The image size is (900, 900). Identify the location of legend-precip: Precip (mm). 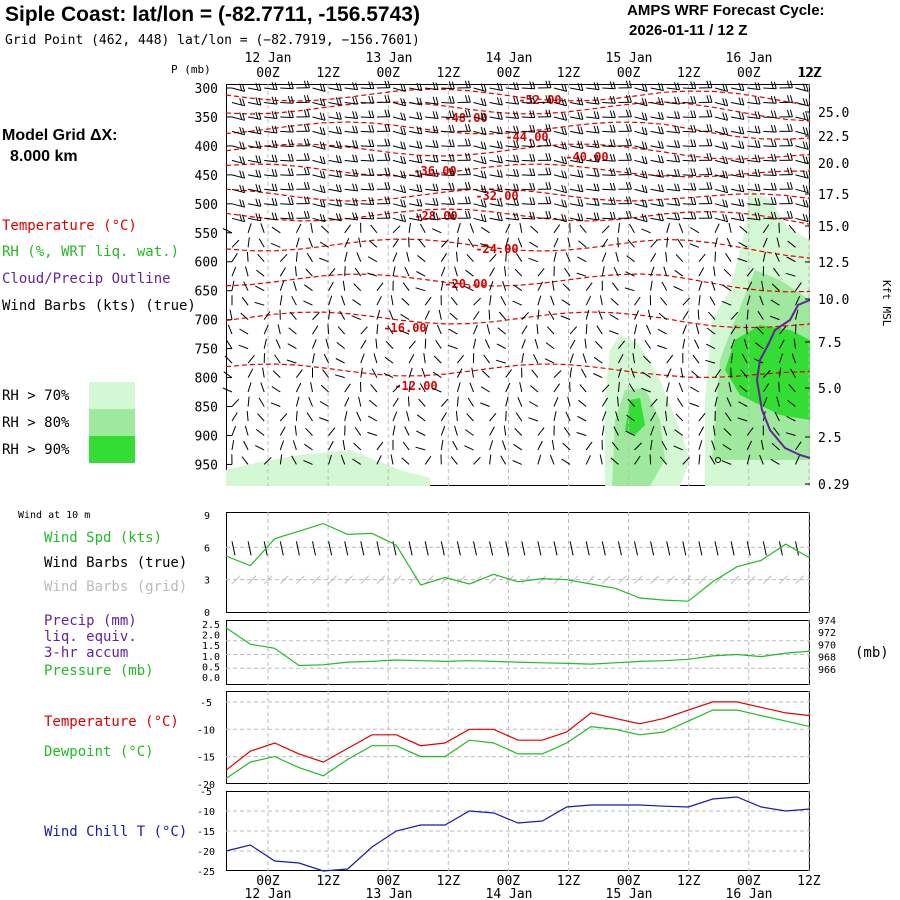
(90, 621).